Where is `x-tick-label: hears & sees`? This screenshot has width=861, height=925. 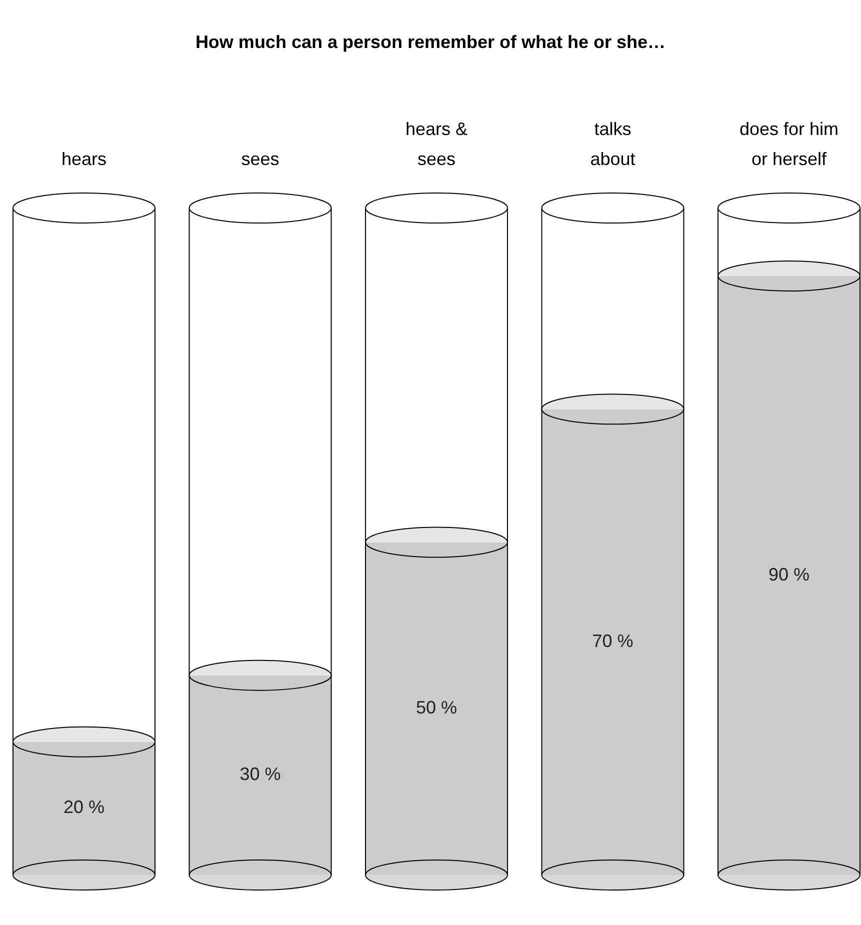
x-tick-label: hears & sees is located at coordinates (436, 144).